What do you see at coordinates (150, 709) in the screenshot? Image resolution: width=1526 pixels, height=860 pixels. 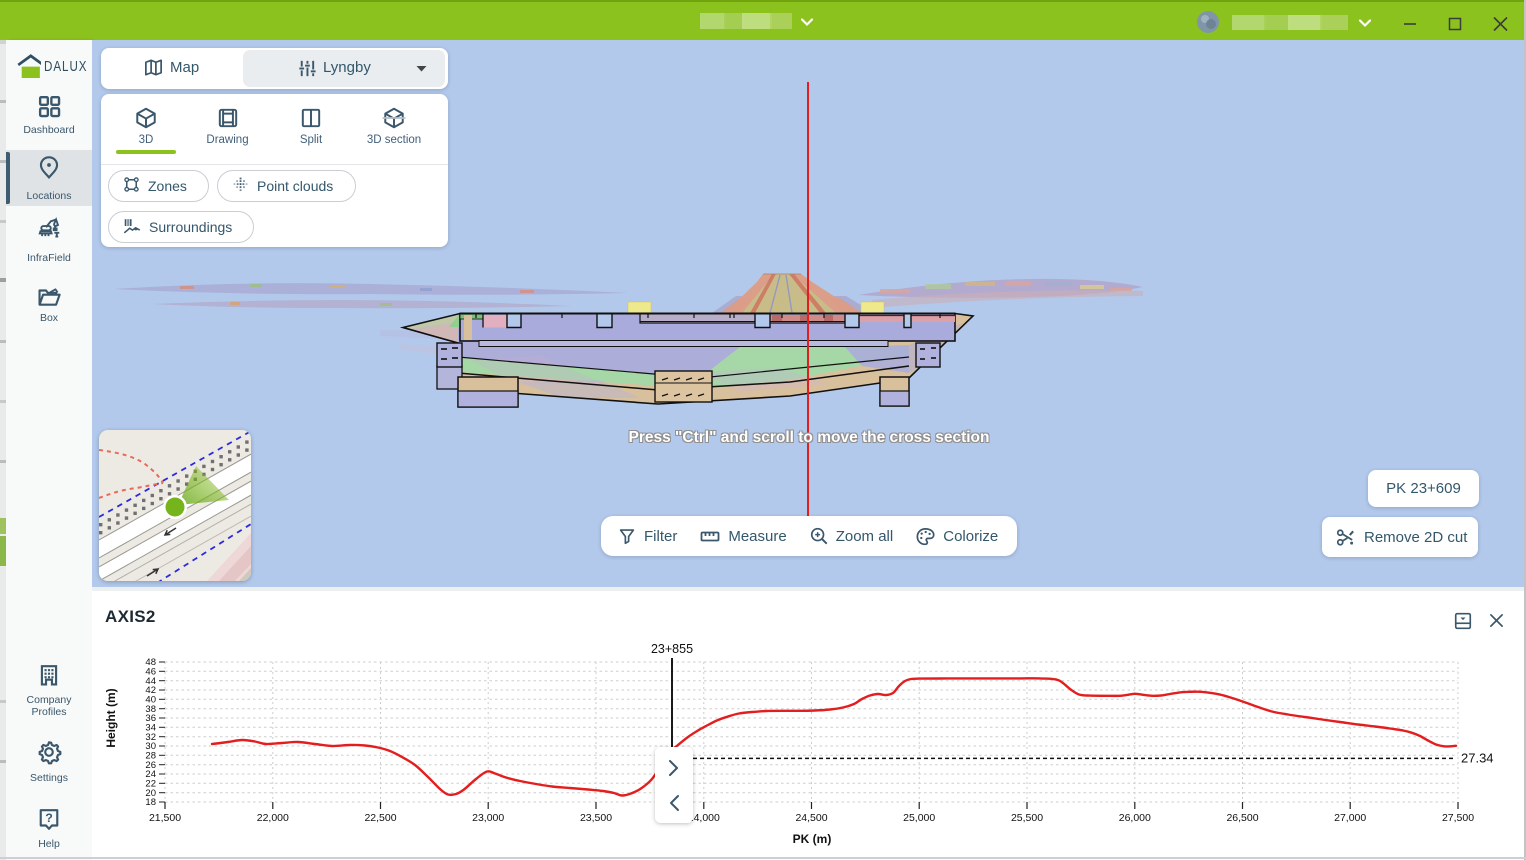 I see `svg-text: 38` at bounding box center [150, 709].